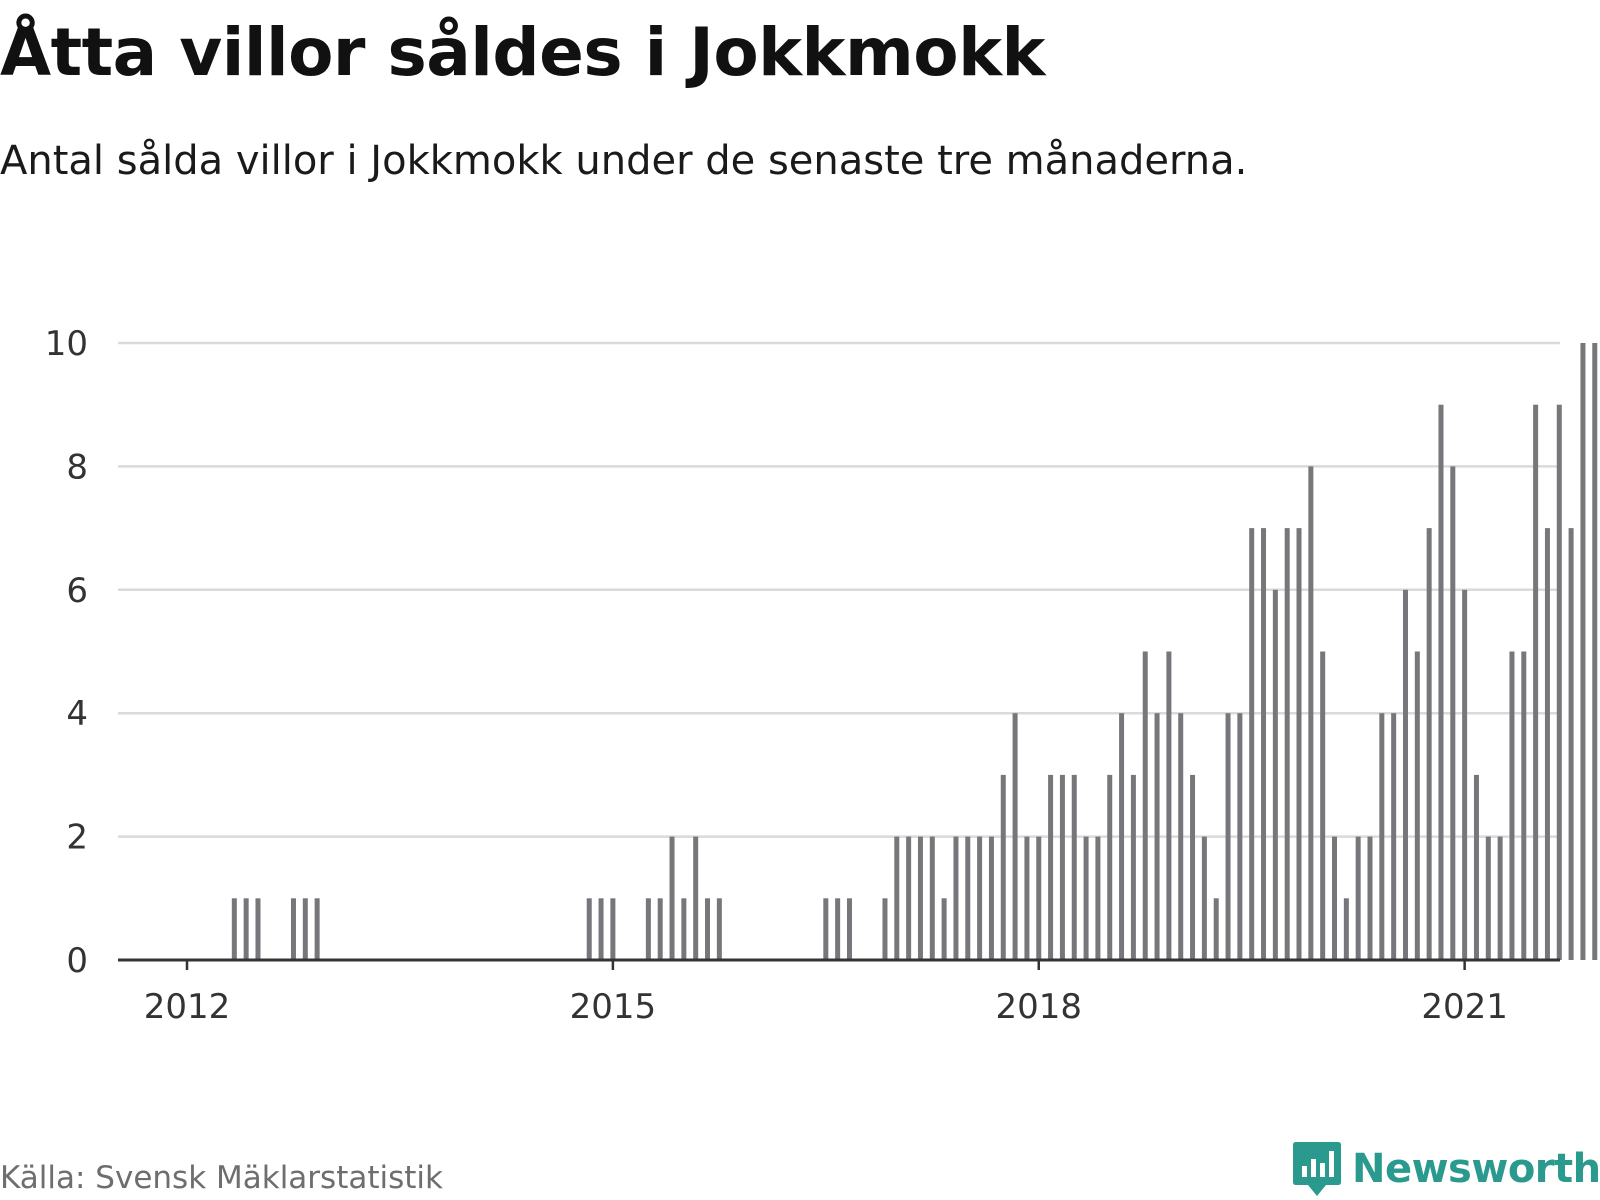 The height and width of the screenshot is (1200, 1600). What do you see at coordinates (77, 467) in the screenshot?
I see `y-tick-label: 8` at bounding box center [77, 467].